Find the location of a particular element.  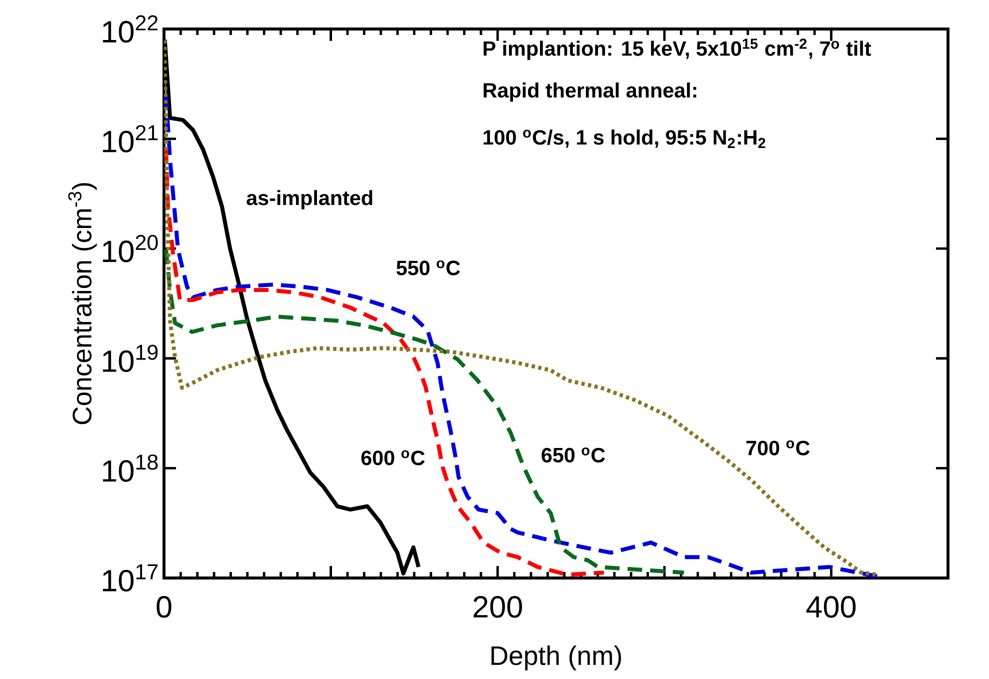

x-tick-label: 400 is located at coordinates (831, 607).